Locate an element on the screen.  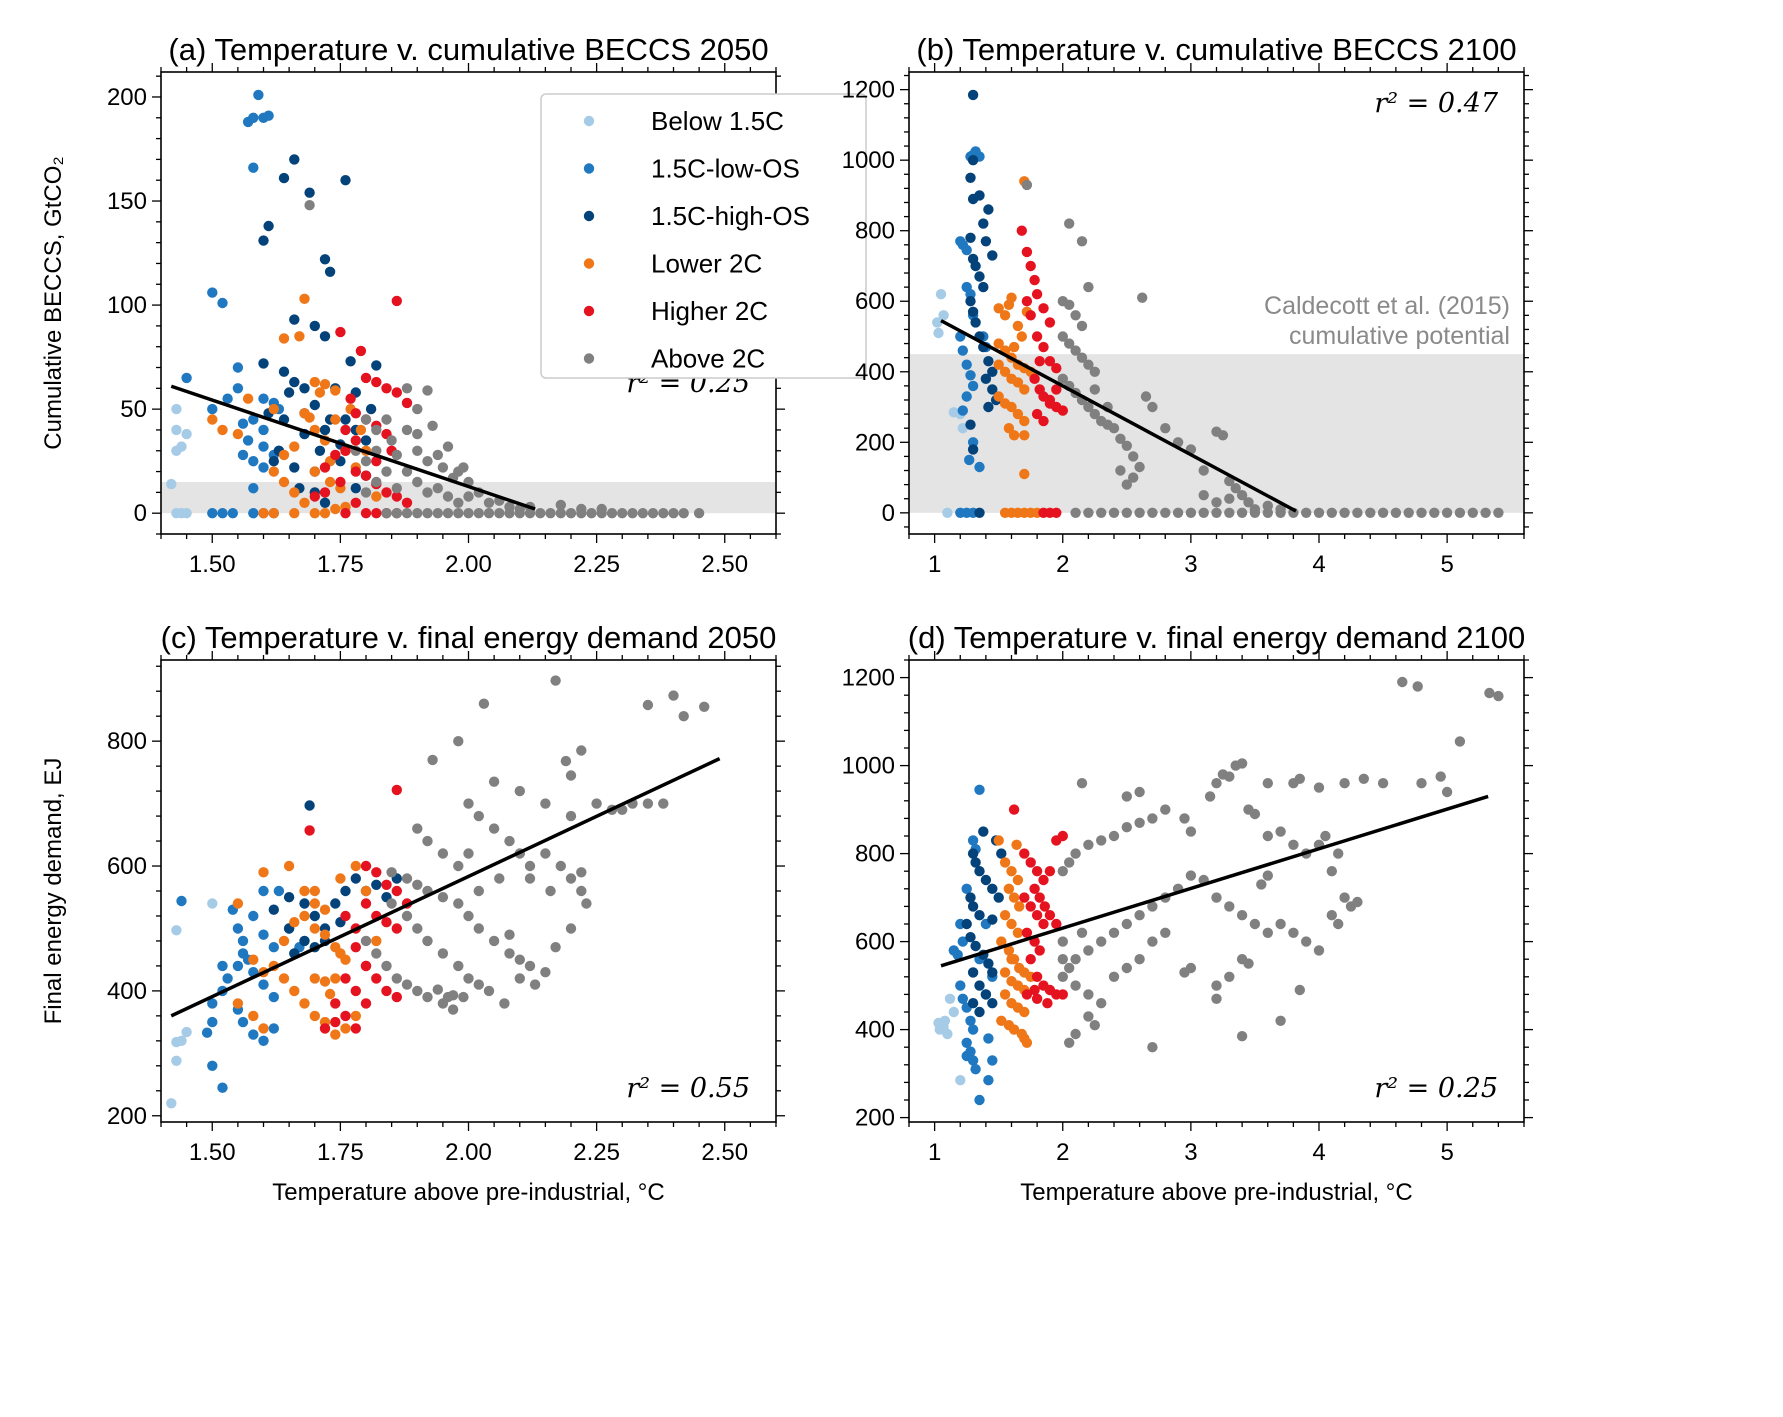
series-1-5c-low-os is located at coordinates (240, 989).